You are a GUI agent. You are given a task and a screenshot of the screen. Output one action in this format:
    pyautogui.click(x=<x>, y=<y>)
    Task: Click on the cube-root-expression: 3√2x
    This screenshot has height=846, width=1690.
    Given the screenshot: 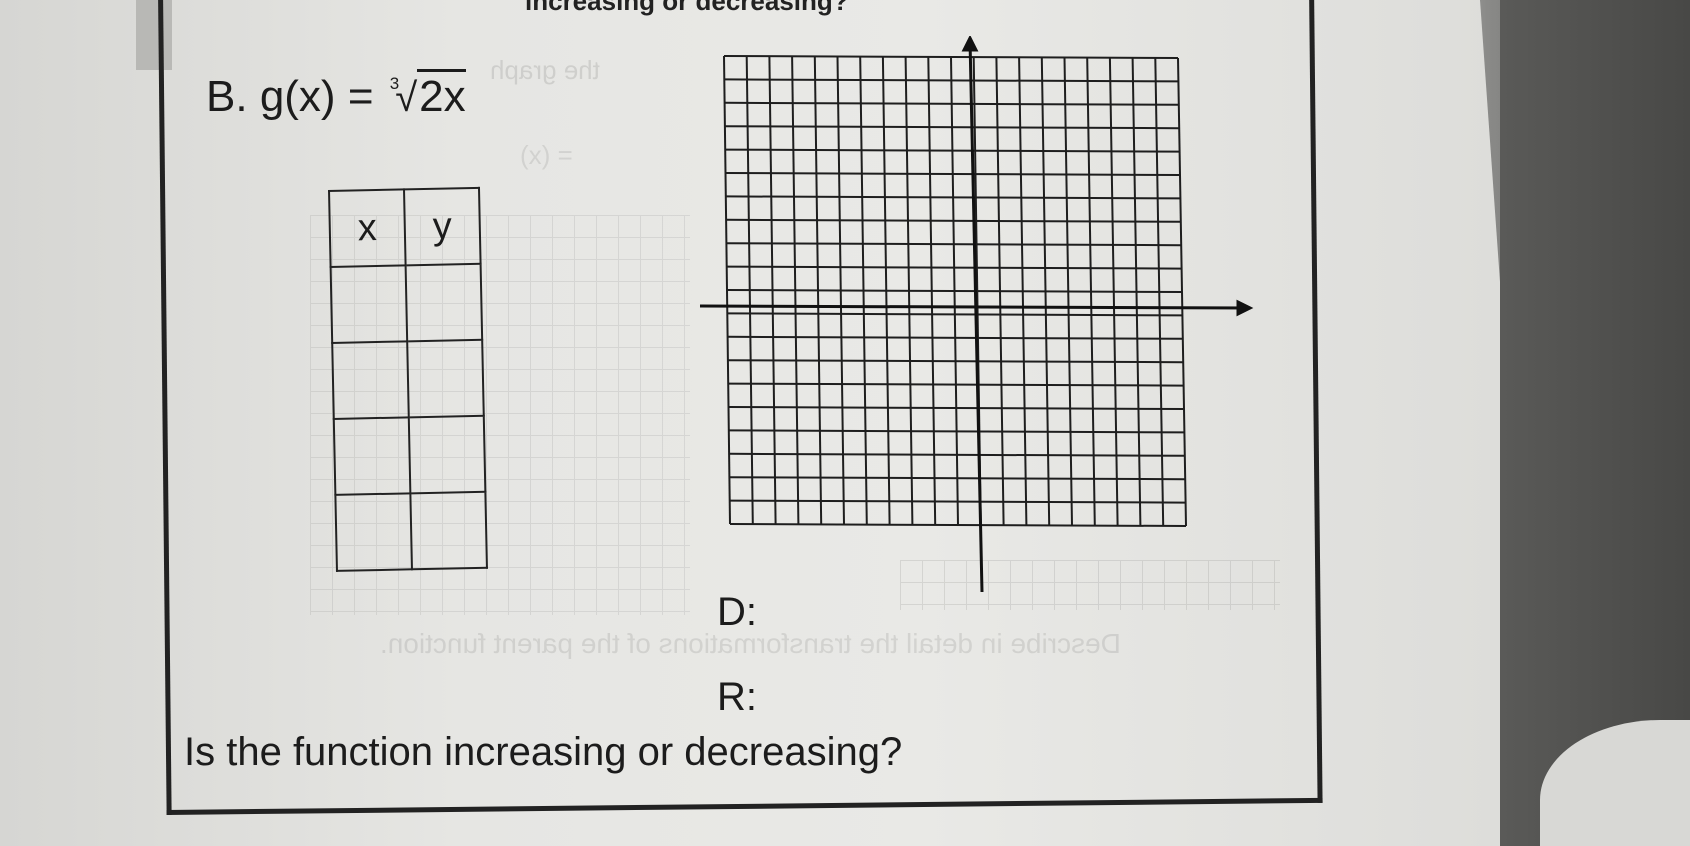 What is the action you would take?
    pyautogui.click(x=427, y=95)
    